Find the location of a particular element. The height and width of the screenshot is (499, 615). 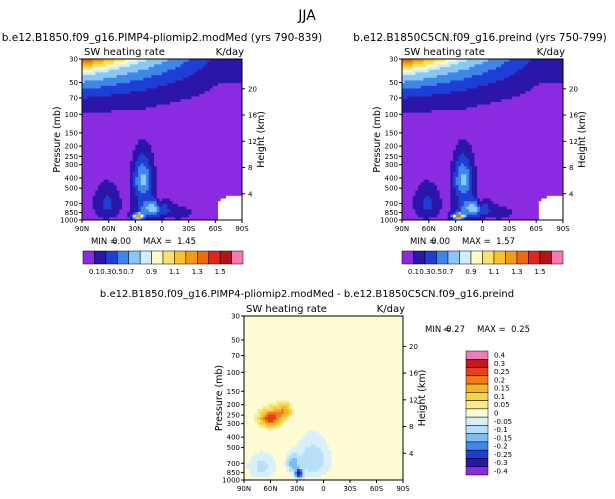

colorbar-swatch is located at coordinates (168, 257).